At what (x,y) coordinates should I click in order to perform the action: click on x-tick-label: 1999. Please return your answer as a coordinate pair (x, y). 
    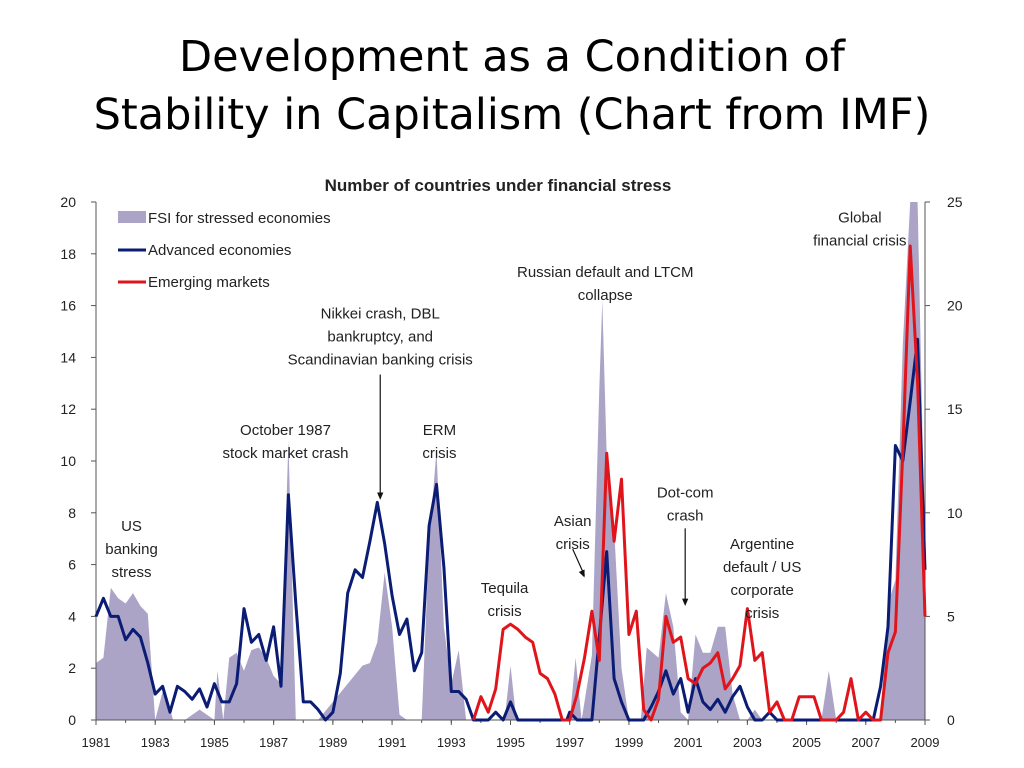
    Looking at the image, I should click on (628, 742).